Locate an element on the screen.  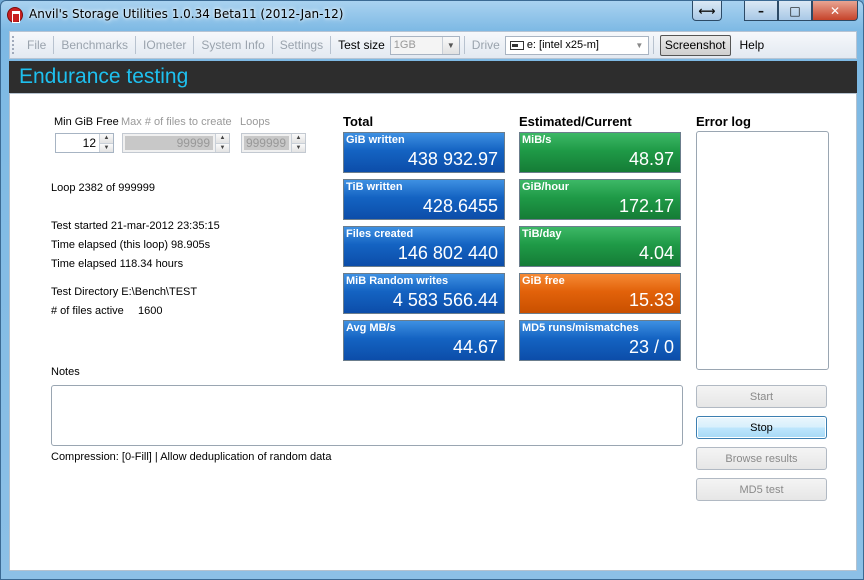
loops-stepper: 999999 ▲ ▼ is located at coordinates (273, 143).